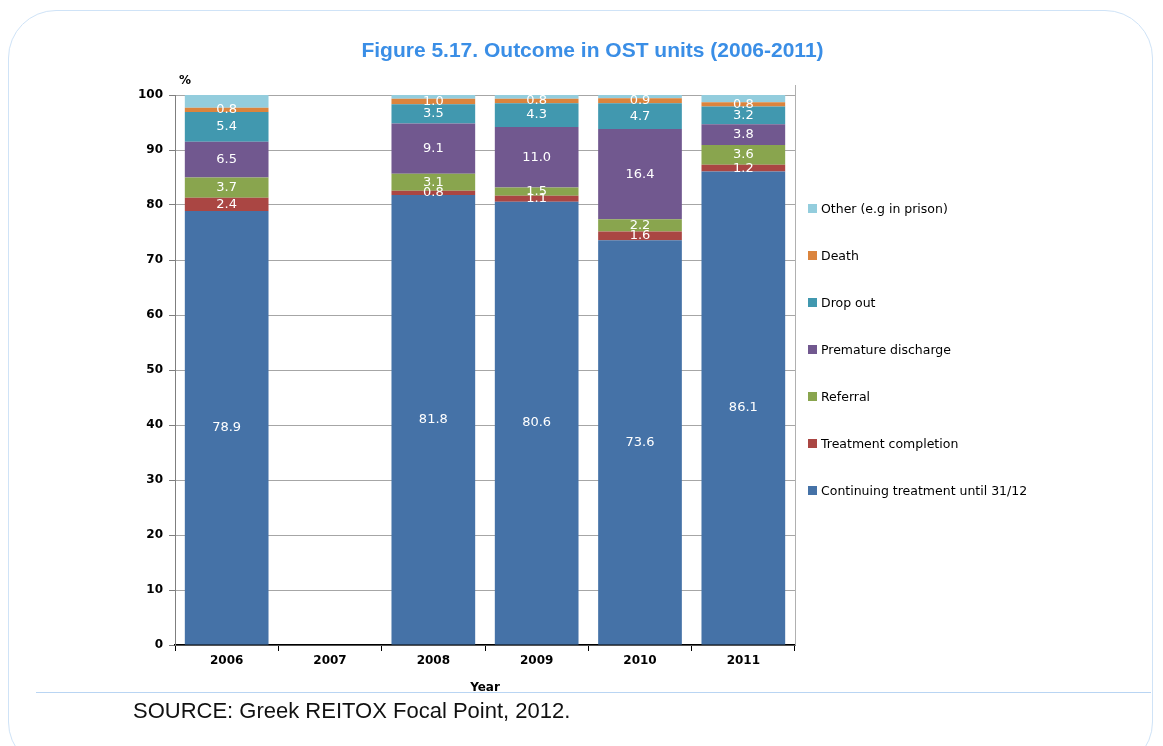 The width and height of the screenshot is (1163, 746). What do you see at coordinates (154, 314) in the screenshot?
I see `y-tick-label: 60` at bounding box center [154, 314].